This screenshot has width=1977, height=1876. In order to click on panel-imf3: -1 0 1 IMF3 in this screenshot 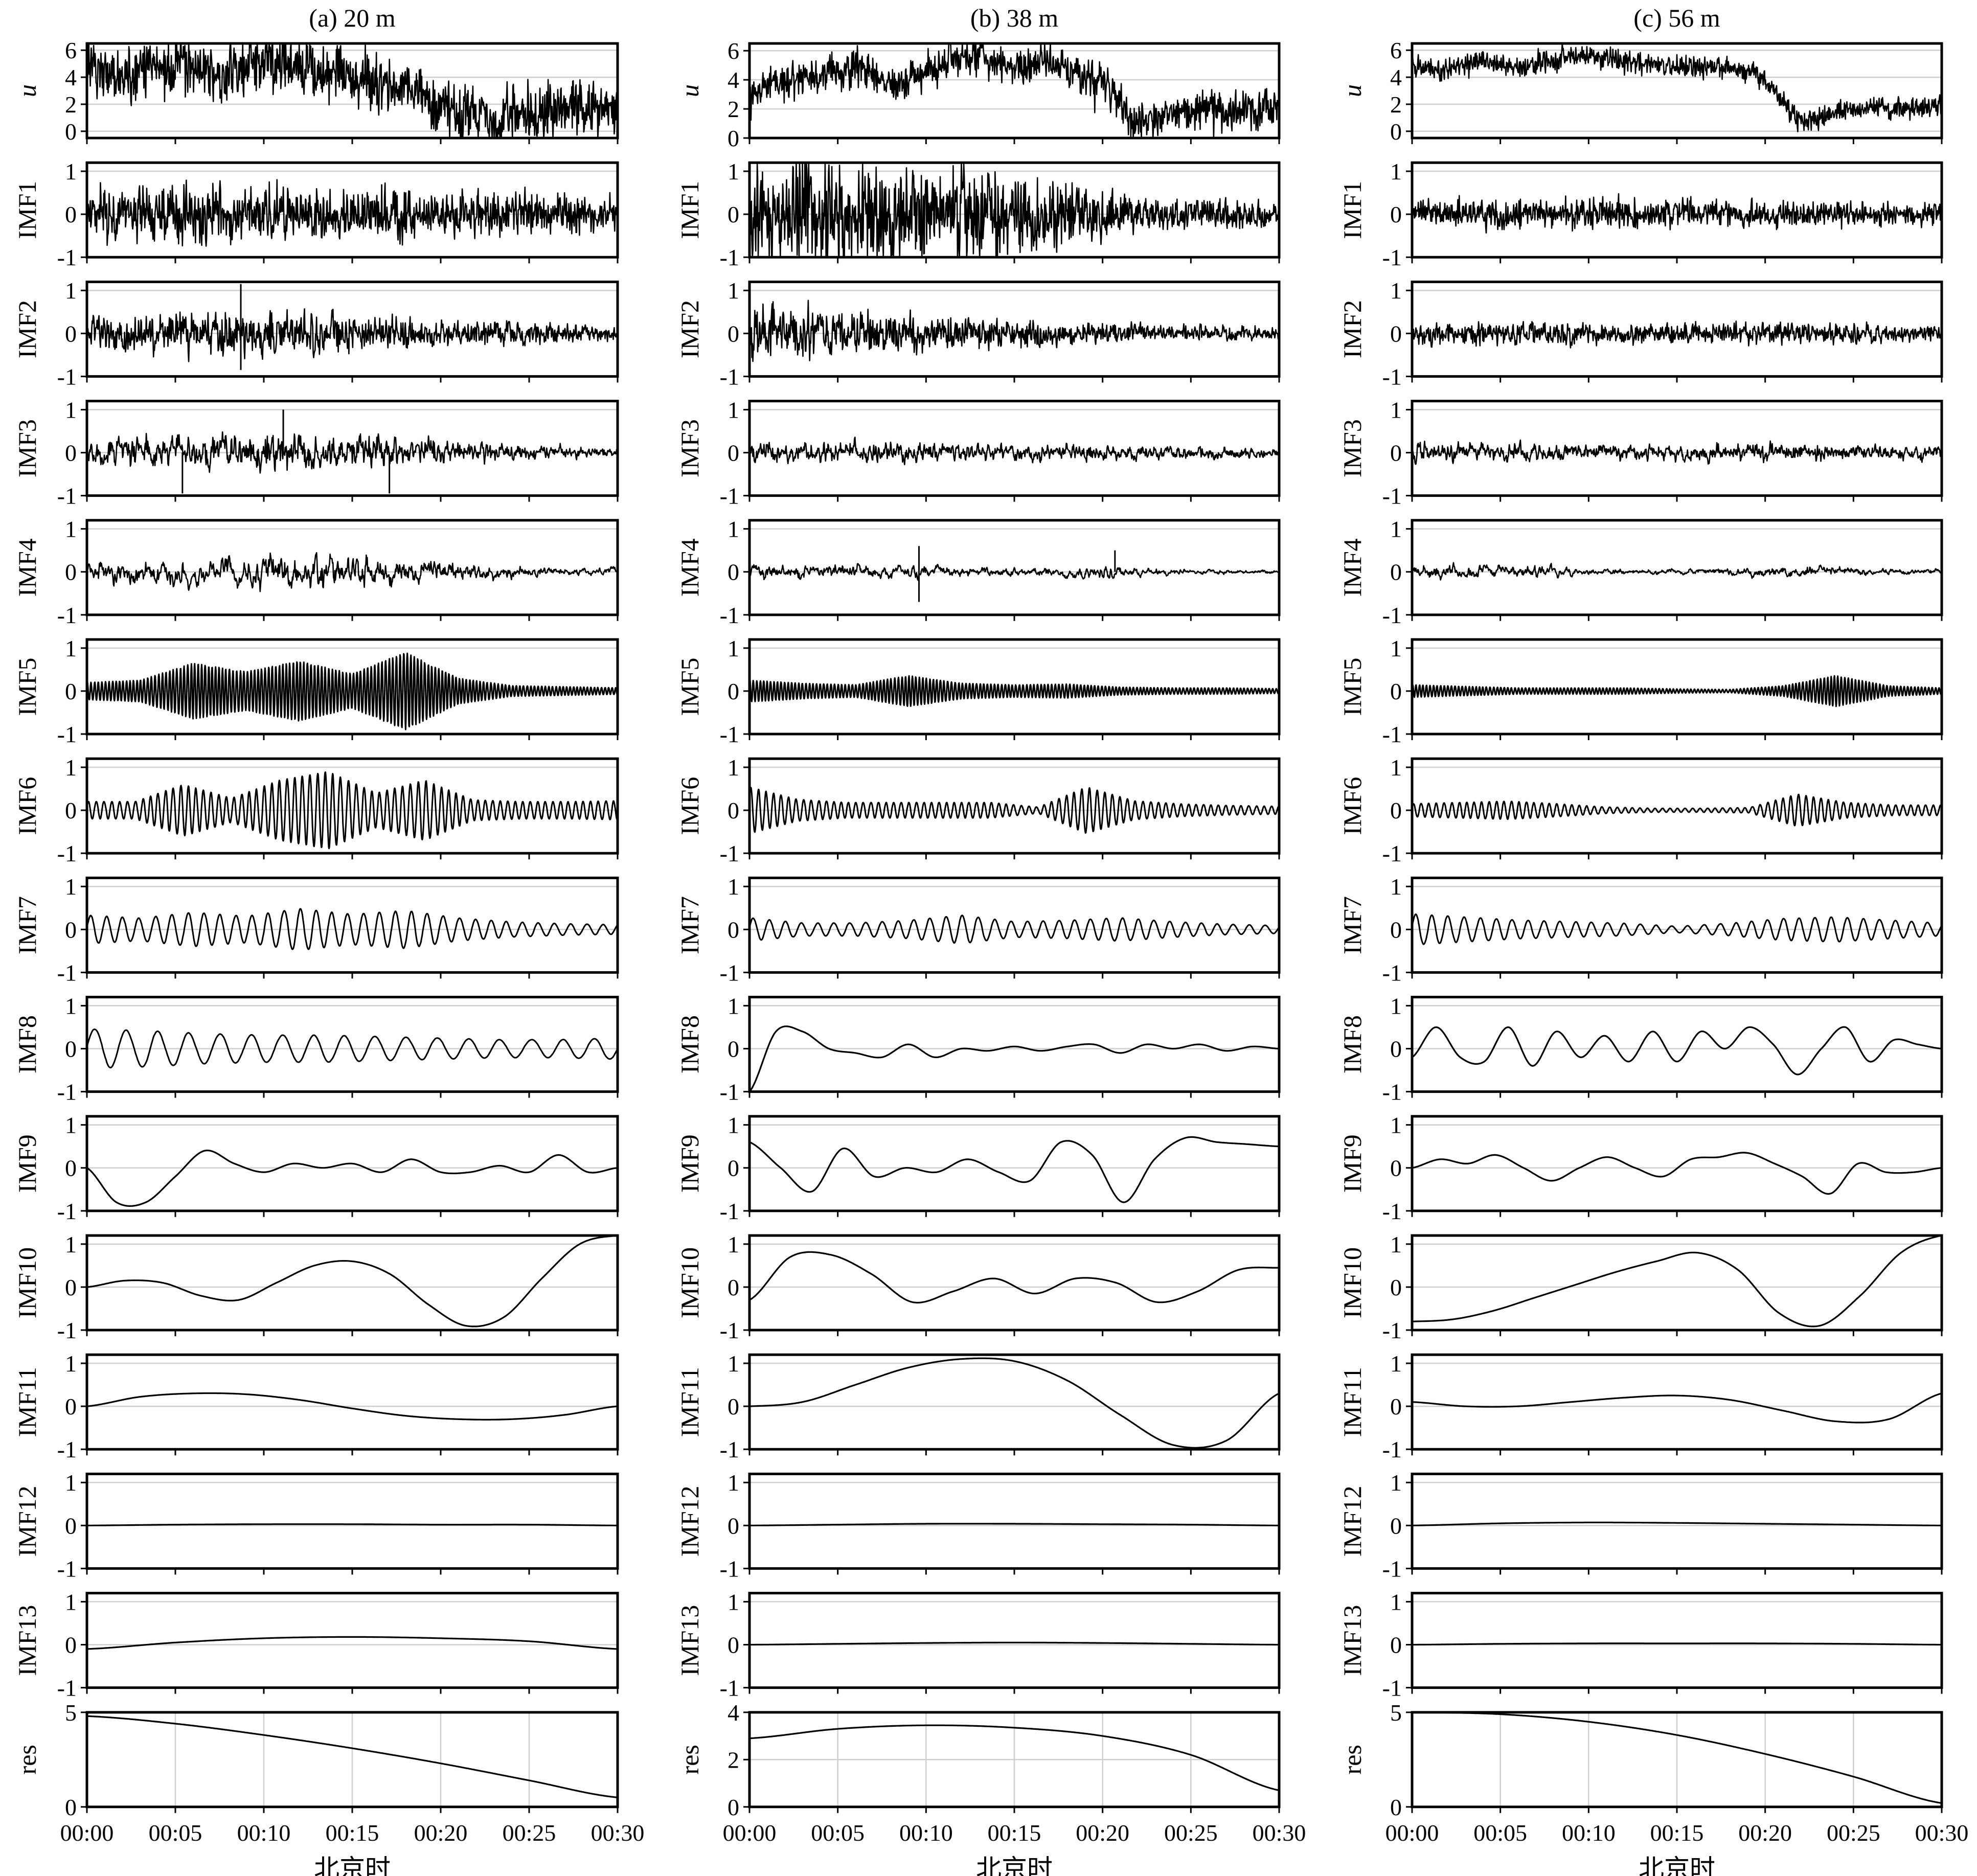, I will do `click(316, 453)`.